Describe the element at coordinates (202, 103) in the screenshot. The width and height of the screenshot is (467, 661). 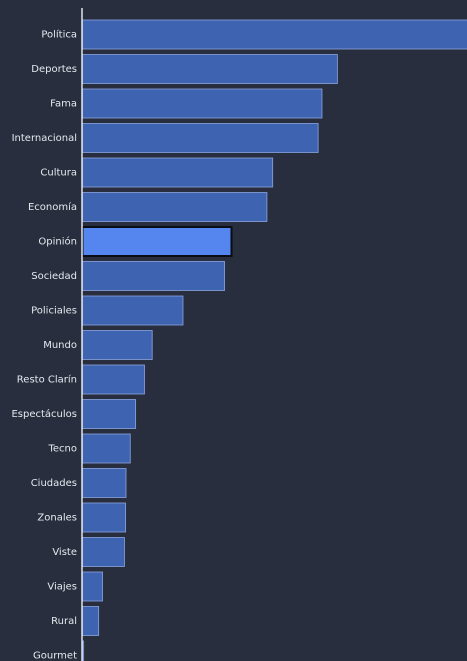
I see `bar-fama` at that location.